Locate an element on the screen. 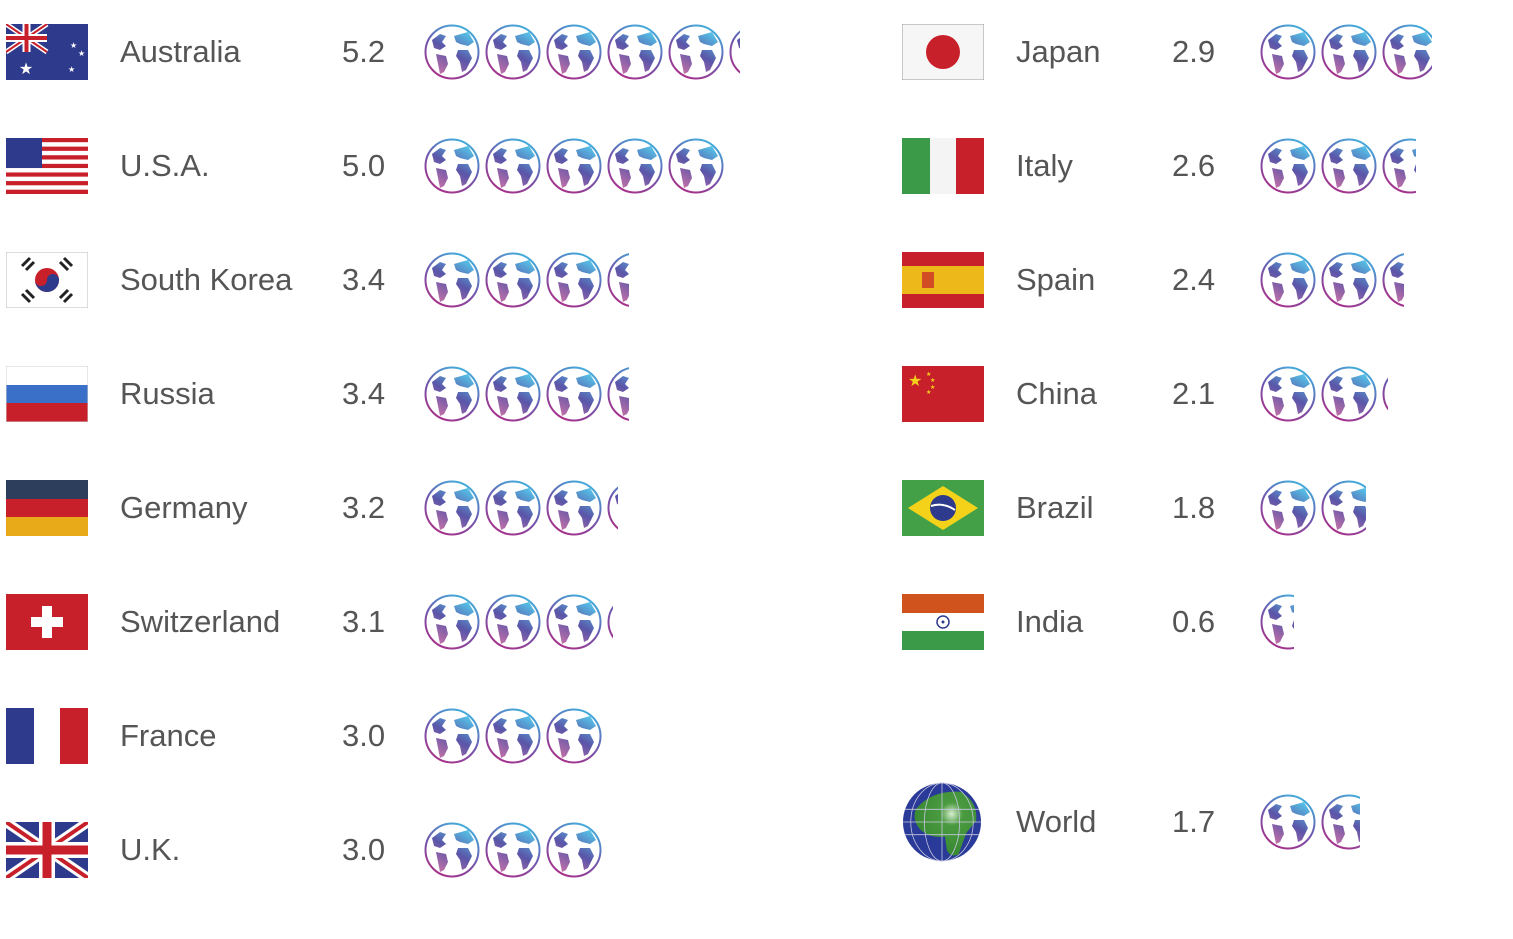  value-label: 2.4 is located at coordinates (1194, 279).